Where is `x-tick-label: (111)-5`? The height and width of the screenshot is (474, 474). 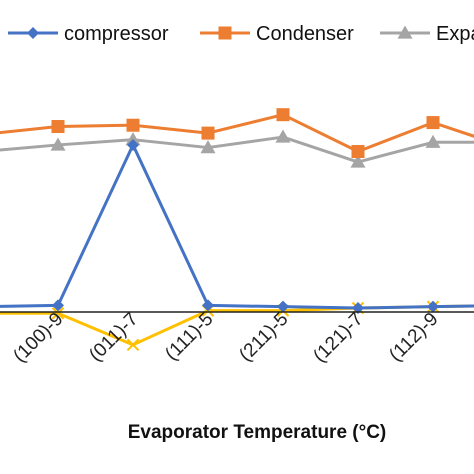 x-tick-label: (111)-5 is located at coordinates (189, 337).